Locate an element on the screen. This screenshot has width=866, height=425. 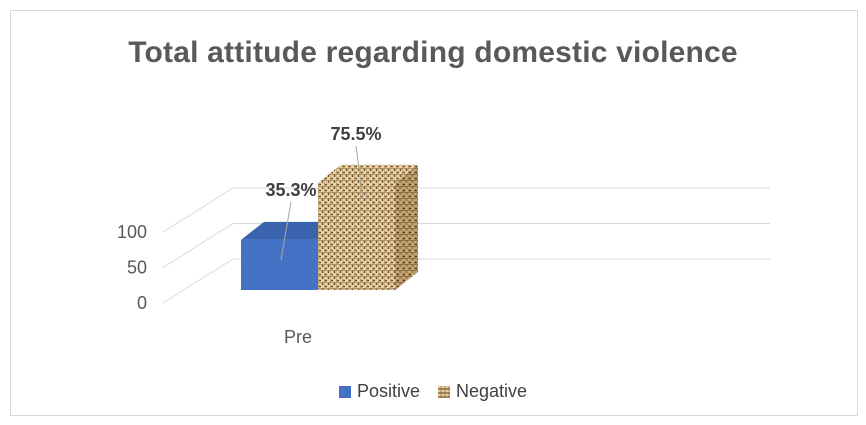
y-tick-label: 0 is located at coordinates (142, 303).